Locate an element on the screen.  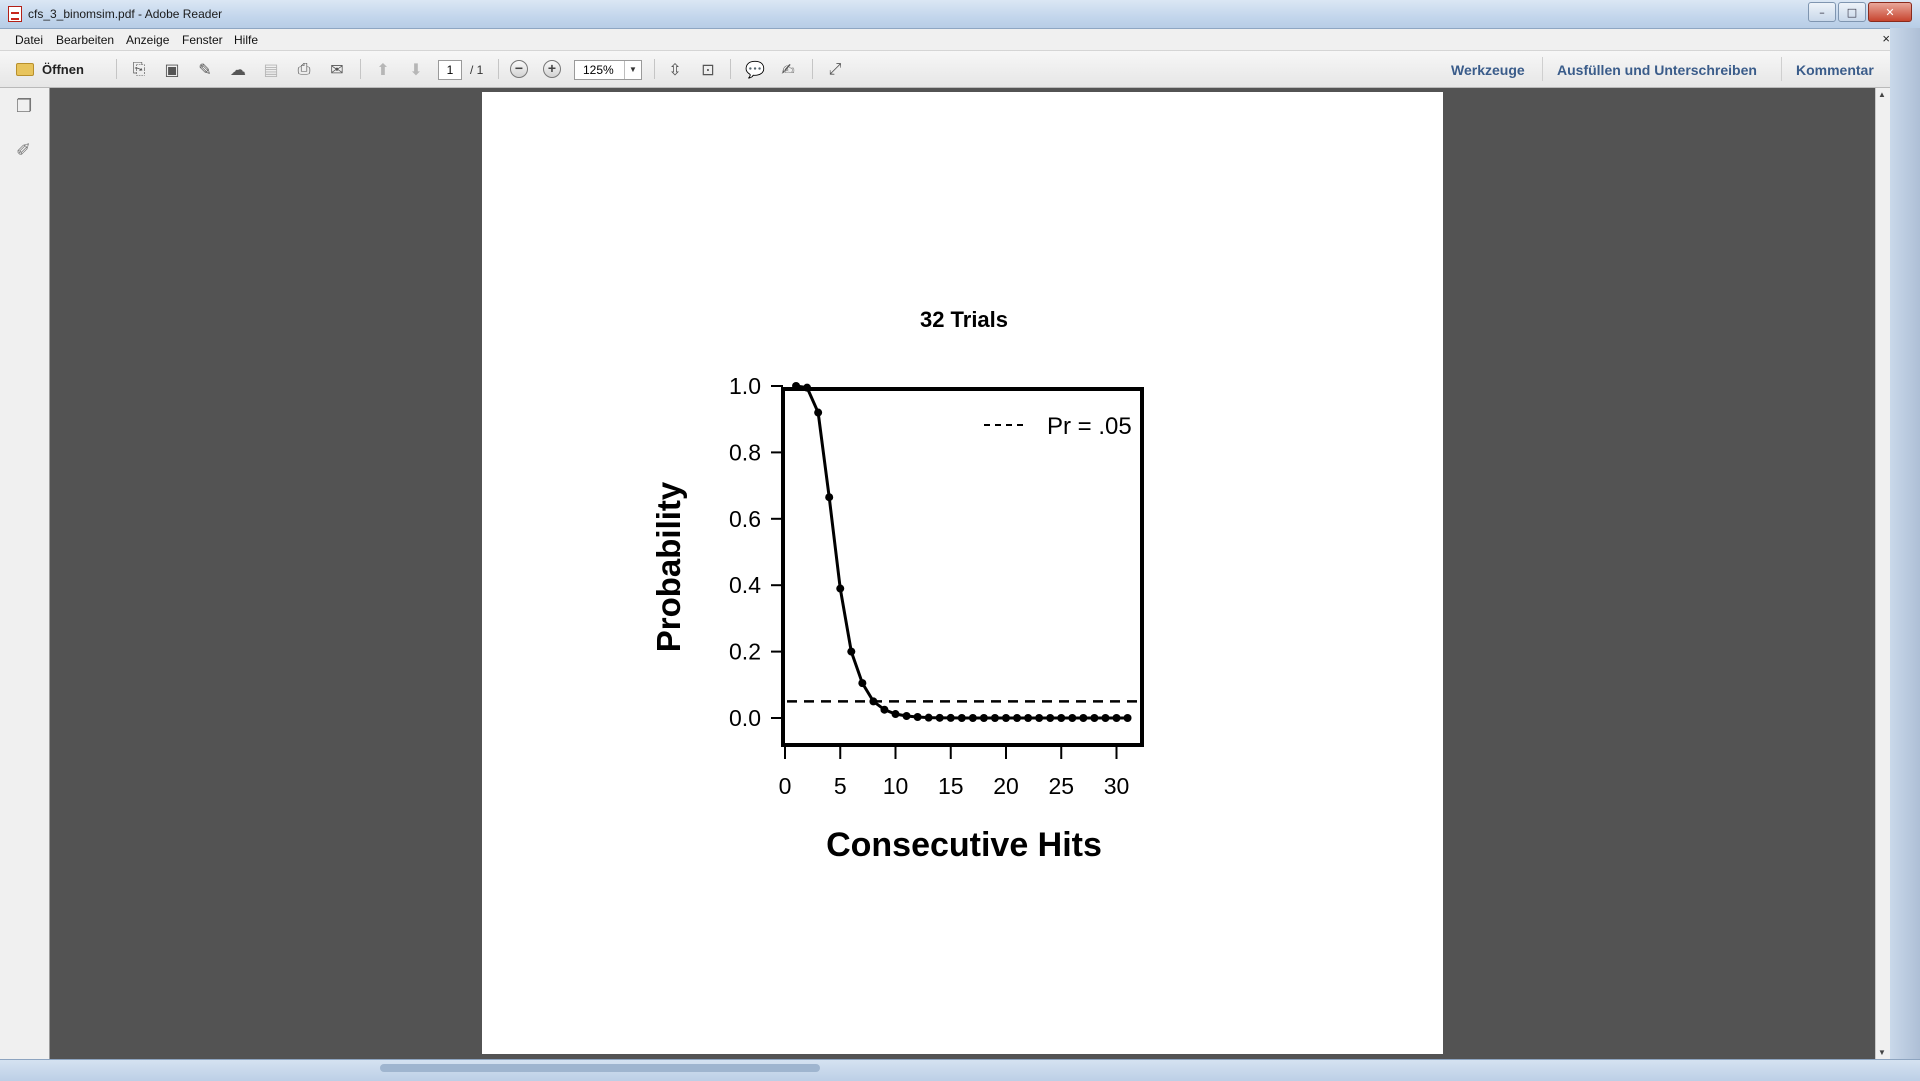
previous-page-icon: ⬆ is located at coordinates (383, 69).